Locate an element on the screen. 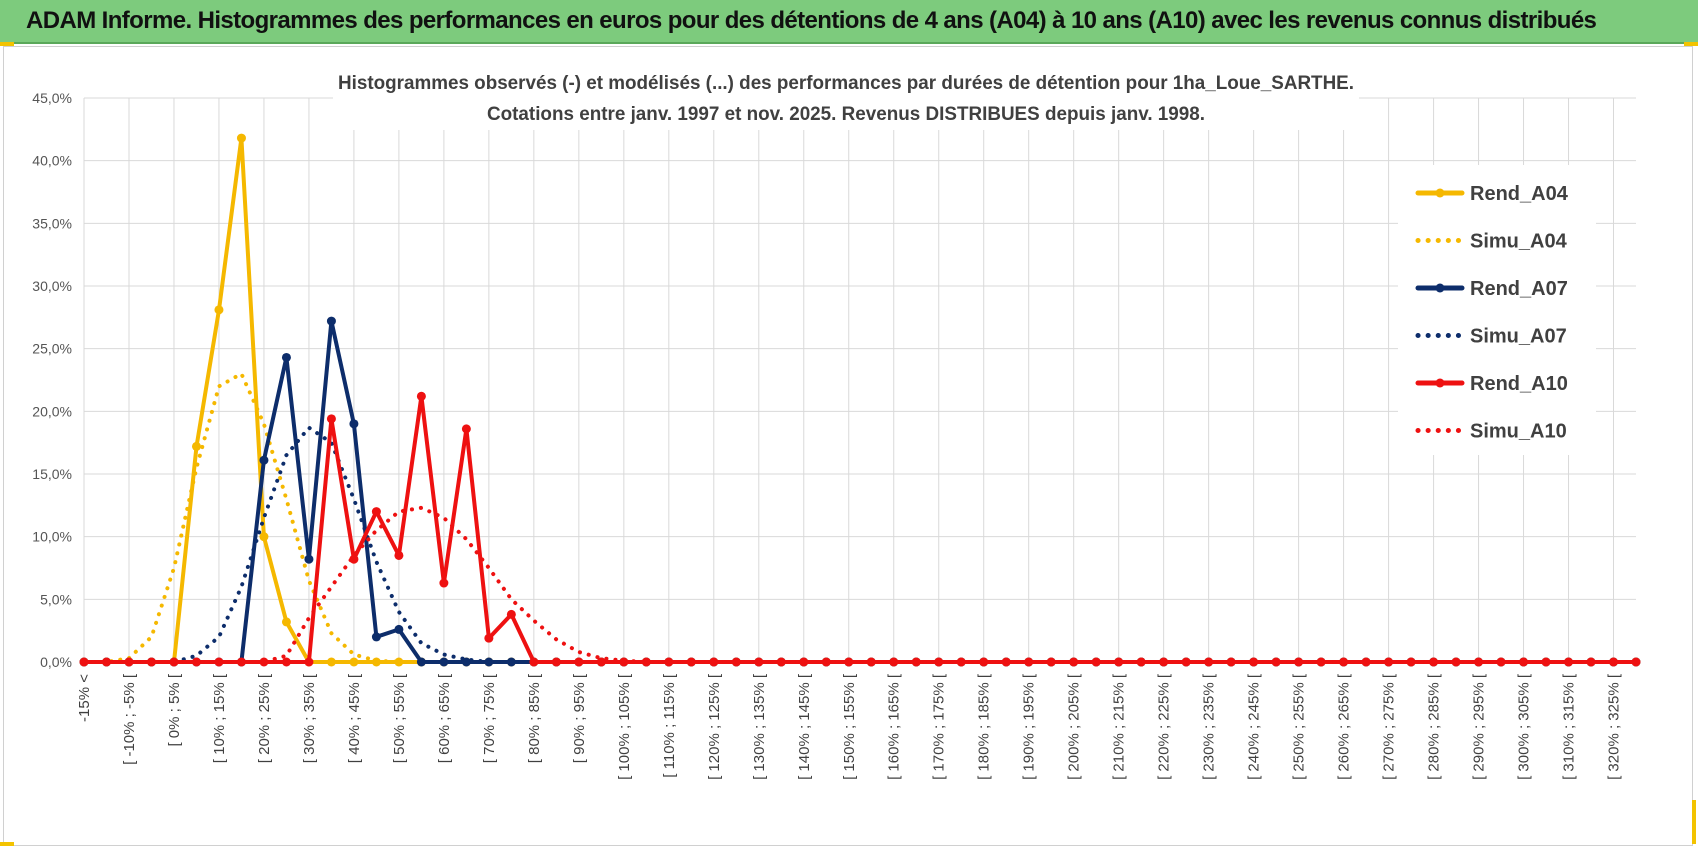  x-tick-label: [ 70% ; 75% [ is located at coordinates (489, 718).